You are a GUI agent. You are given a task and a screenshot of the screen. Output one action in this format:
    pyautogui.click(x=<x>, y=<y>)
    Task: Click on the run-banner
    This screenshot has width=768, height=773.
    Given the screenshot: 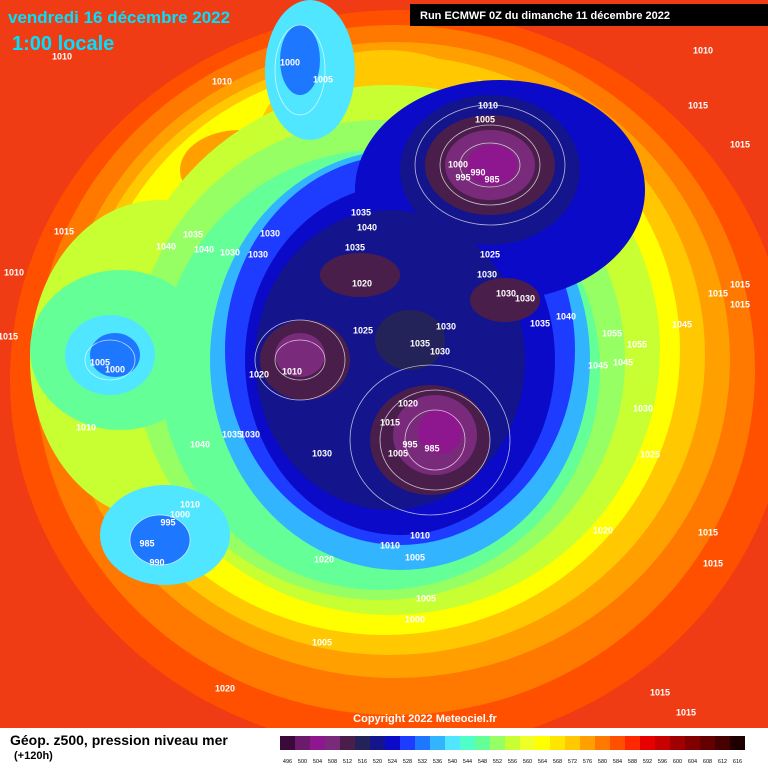 What is the action you would take?
    pyautogui.click(x=589, y=15)
    